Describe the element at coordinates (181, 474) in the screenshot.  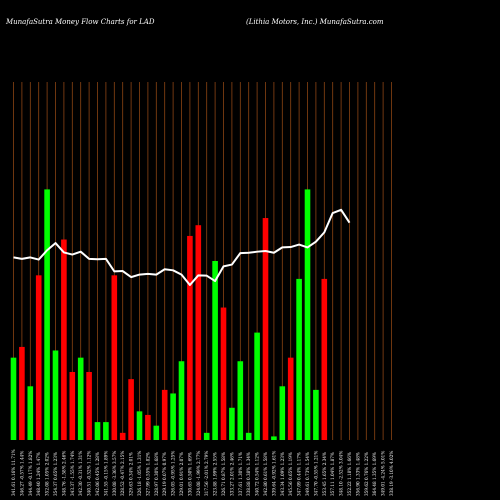
I see `x-tick-label: 329.01 0.91% 2.07%` at that location.